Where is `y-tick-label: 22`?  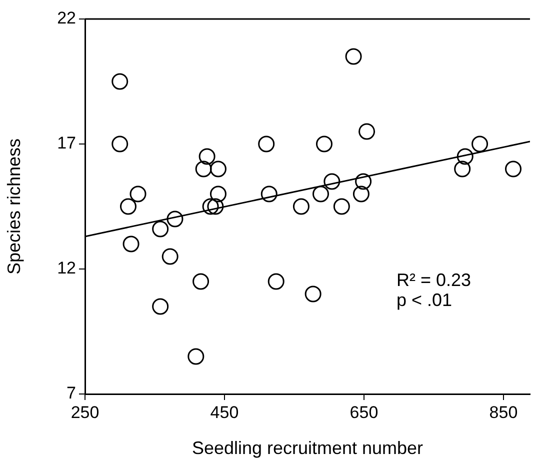
y-tick-label: 22 is located at coordinates (66, 18).